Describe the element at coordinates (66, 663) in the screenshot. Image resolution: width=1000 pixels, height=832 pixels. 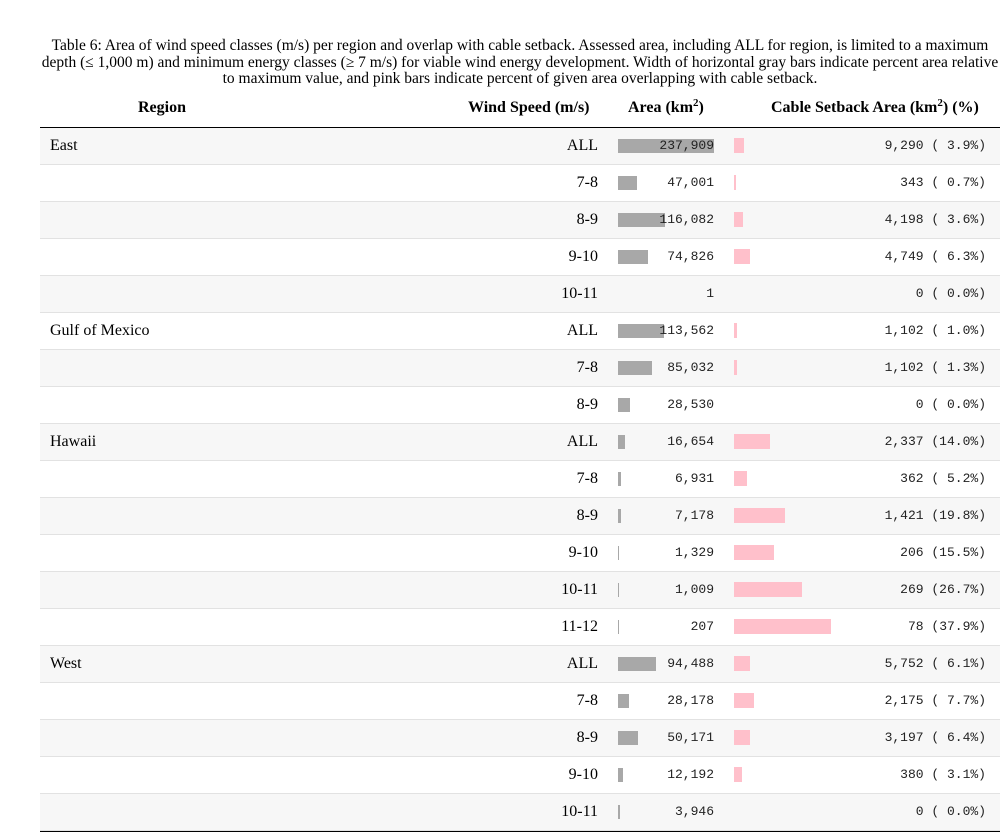
I see `region-cell: West` at that location.